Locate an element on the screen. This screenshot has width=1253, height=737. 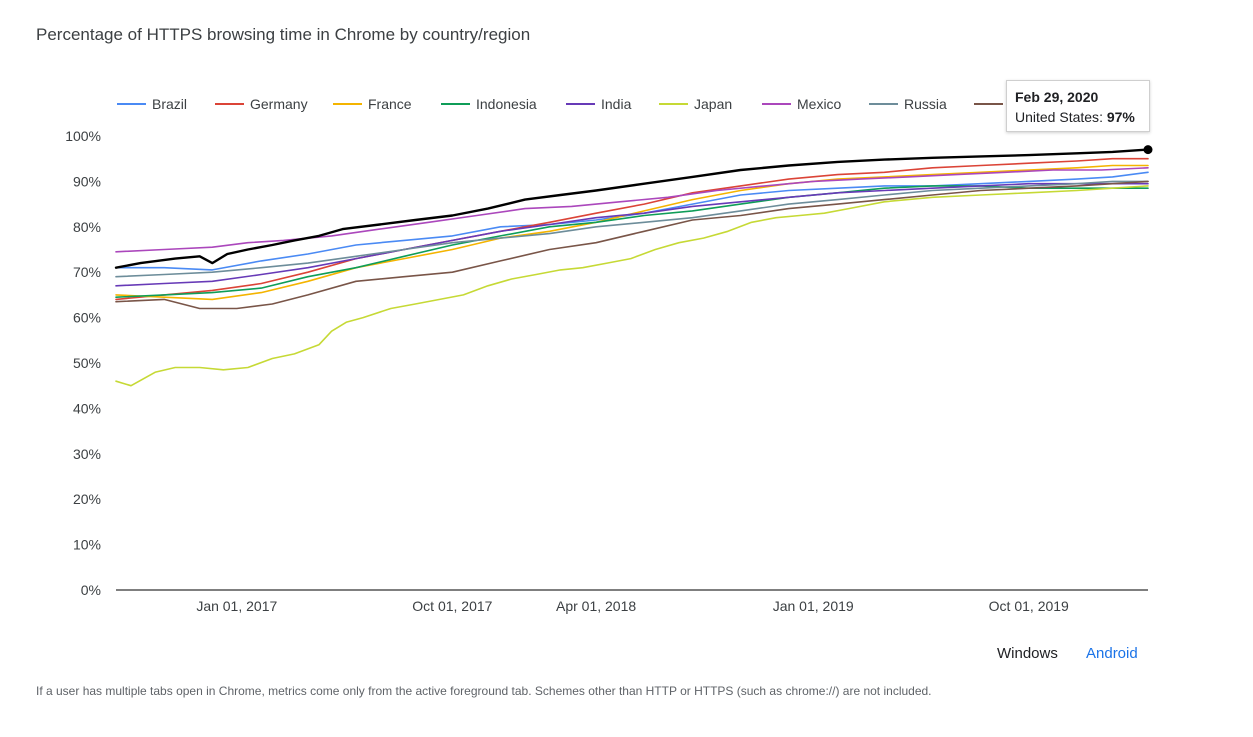
y-tick-label: 50% is located at coordinates (87, 363).